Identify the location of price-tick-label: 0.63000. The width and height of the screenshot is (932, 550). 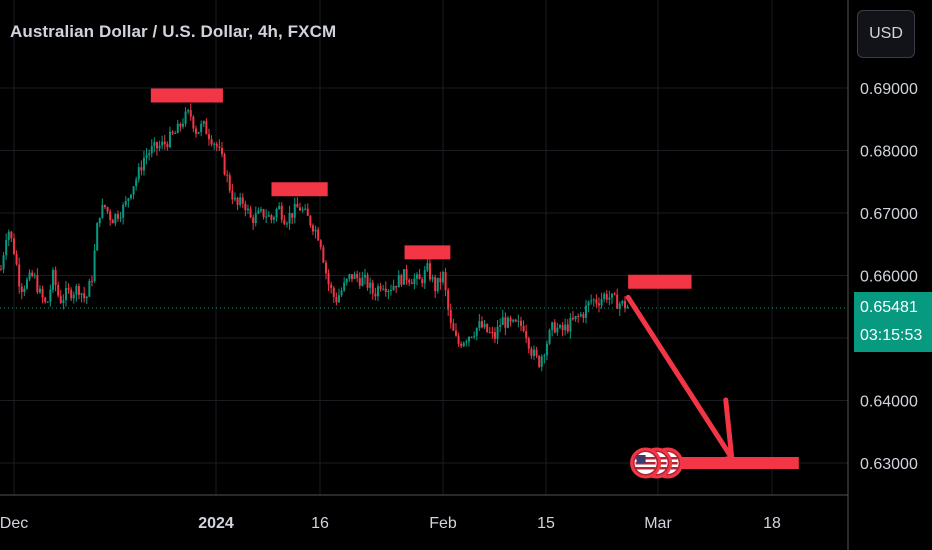
(889, 464).